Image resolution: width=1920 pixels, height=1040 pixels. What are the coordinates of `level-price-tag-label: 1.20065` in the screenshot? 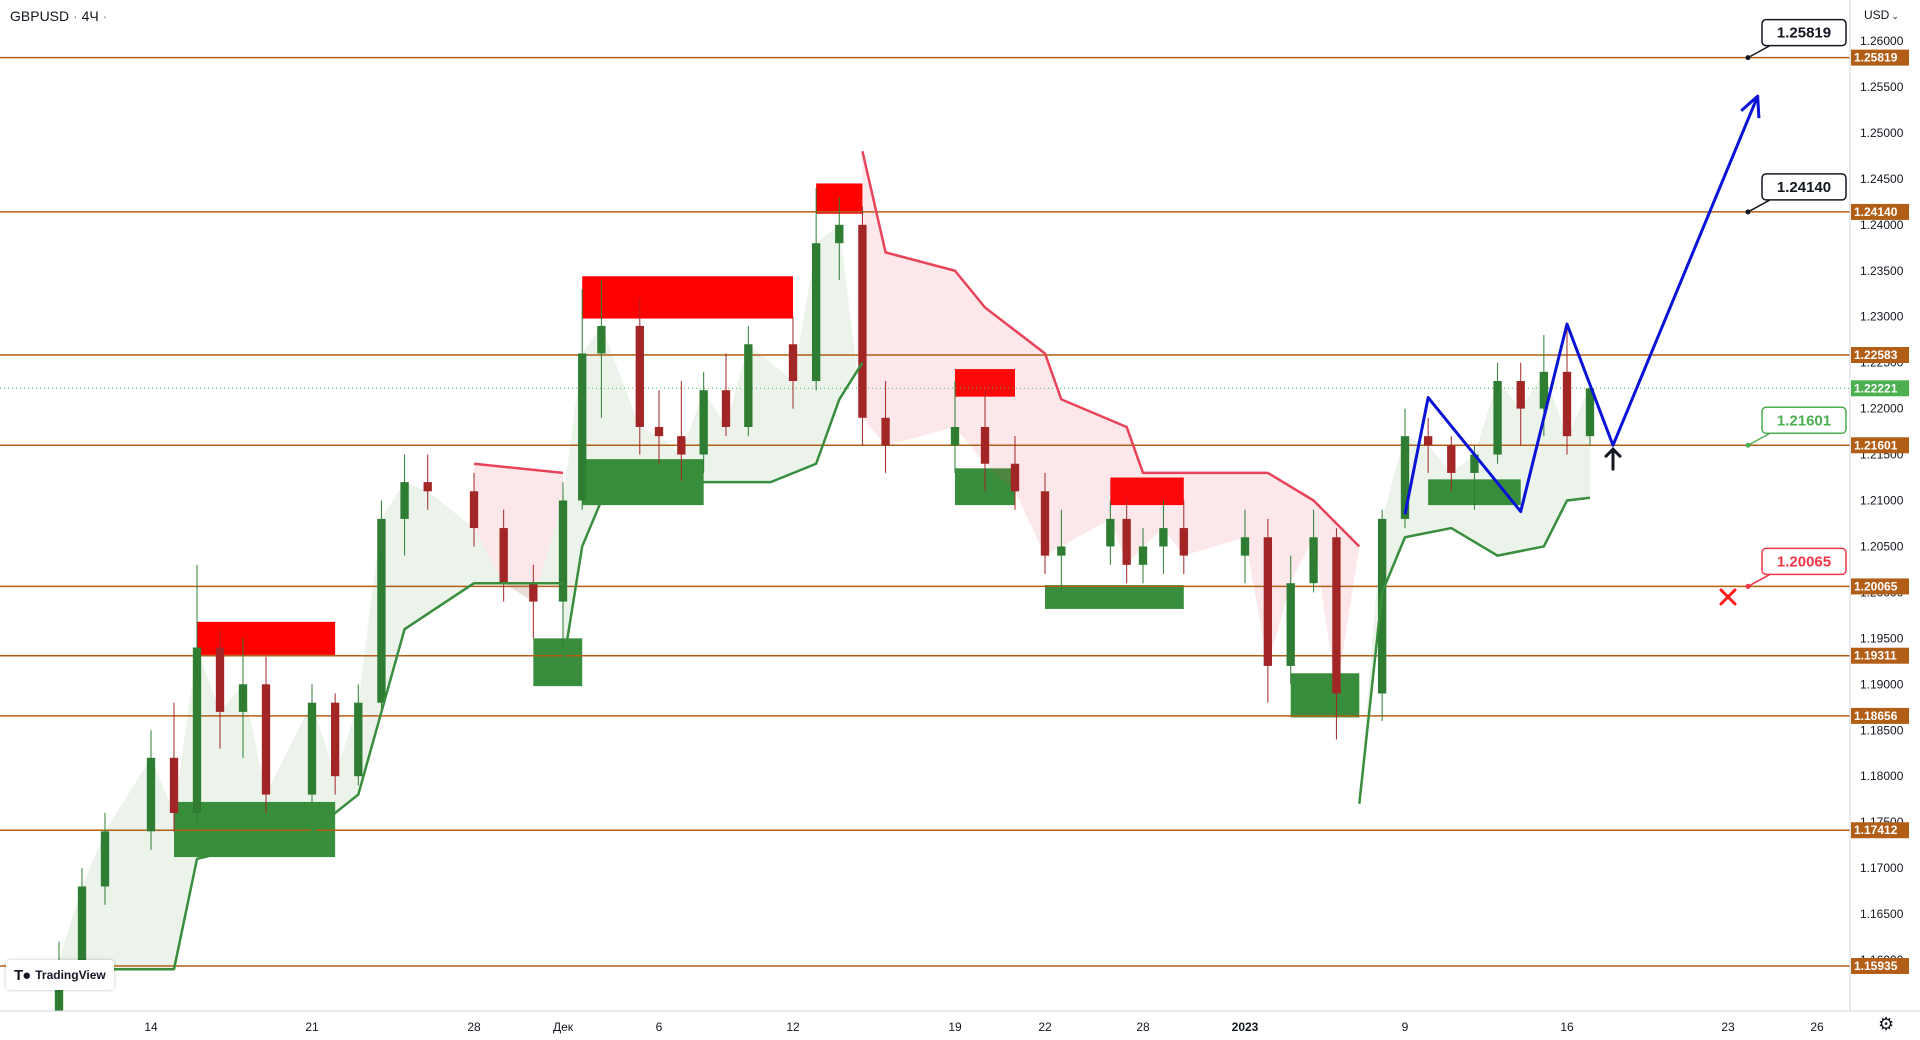 It's located at (1876, 586).